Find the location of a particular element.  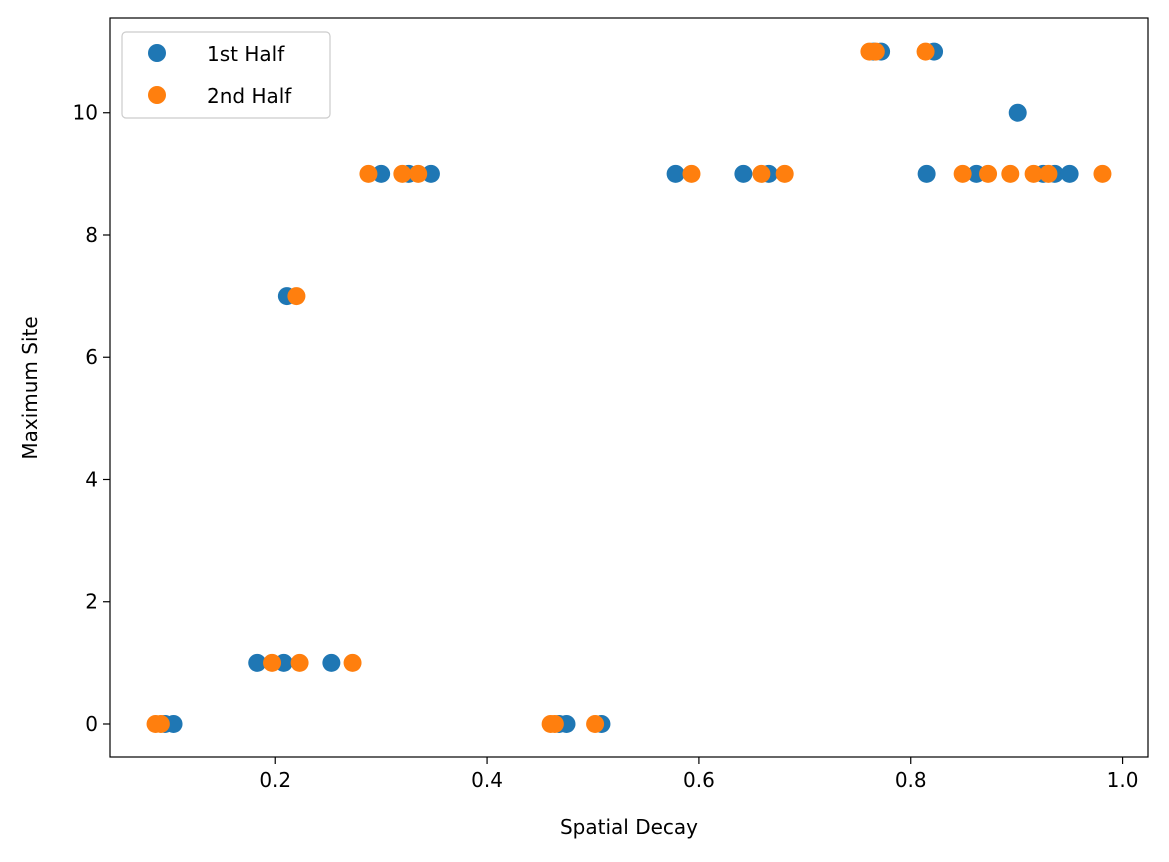

y-axis-label: Maximum Site is located at coordinates (30, 387).